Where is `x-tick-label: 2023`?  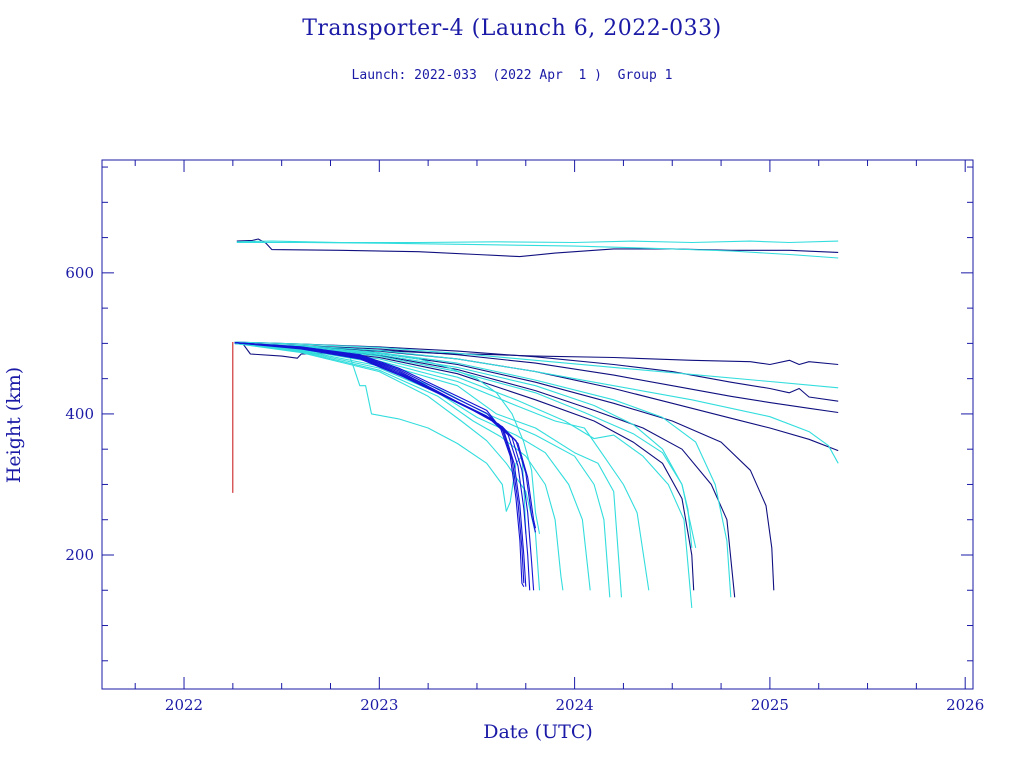 x-tick-label: 2023 is located at coordinates (379, 705).